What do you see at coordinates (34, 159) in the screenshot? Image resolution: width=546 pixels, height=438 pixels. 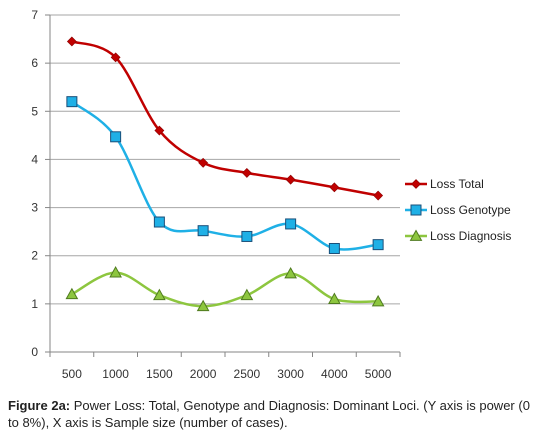 I see `y-tick-label: 4` at bounding box center [34, 159].